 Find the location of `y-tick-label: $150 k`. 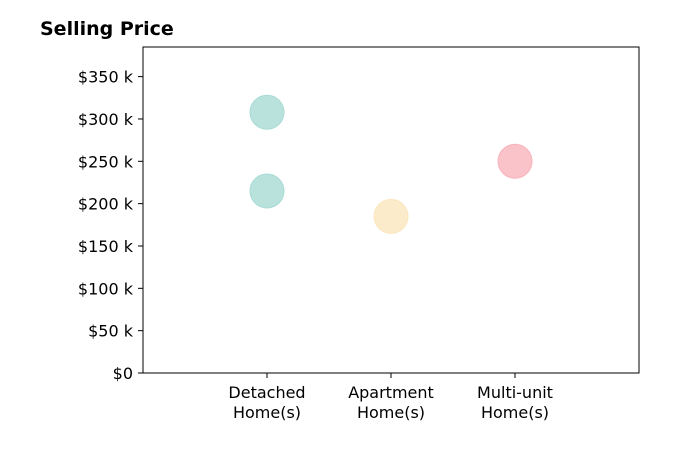

y-tick-label: $150 k is located at coordinates (106, 246).